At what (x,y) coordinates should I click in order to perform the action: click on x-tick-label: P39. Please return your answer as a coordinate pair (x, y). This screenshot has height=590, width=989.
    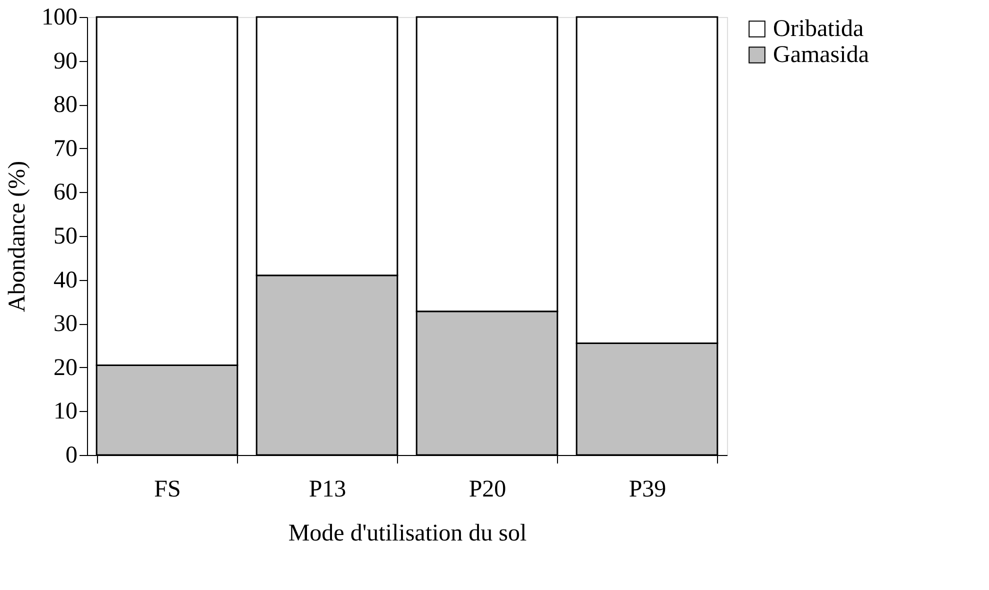
    Looking at the image, I should click on (647, 489).